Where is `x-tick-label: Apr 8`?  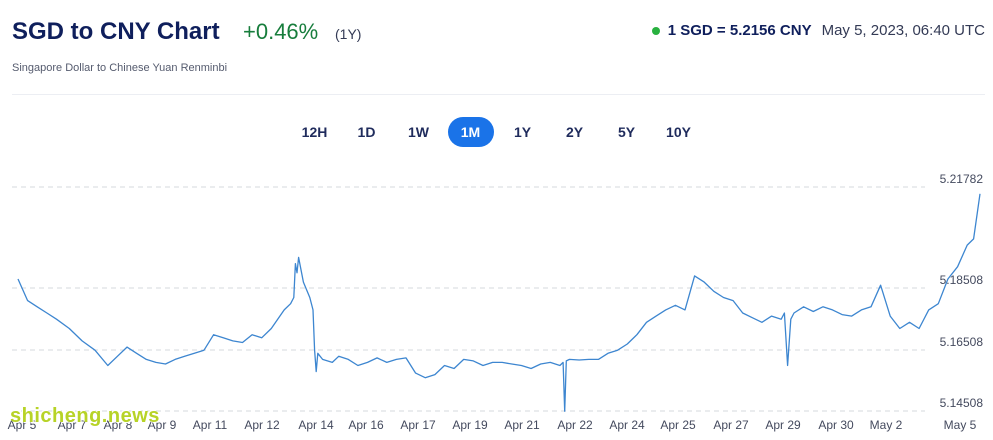
x-tick-label: Apr 8 is located at coordinates (118, 425).